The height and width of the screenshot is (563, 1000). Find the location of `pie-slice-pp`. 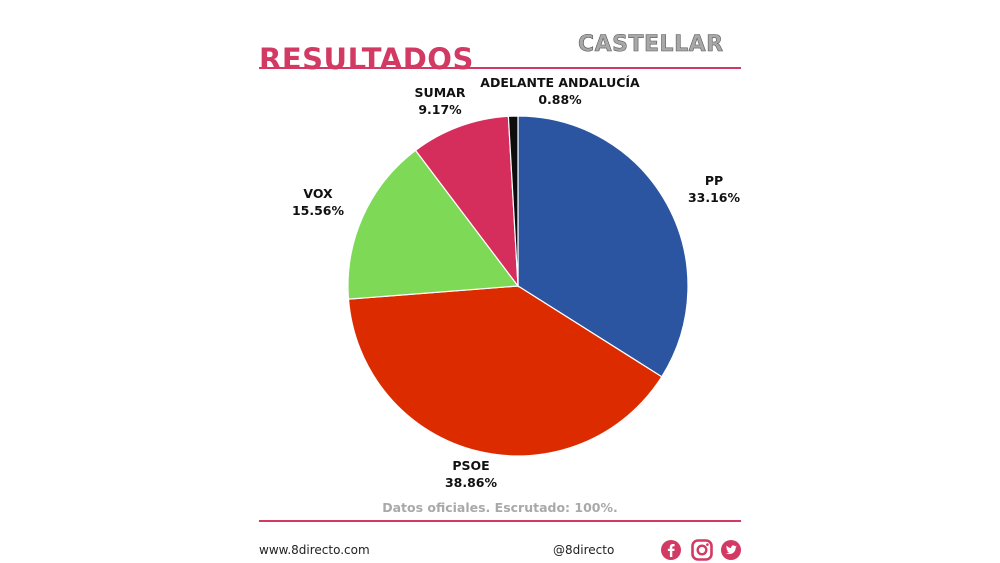

pie-slice-pp is located at coordinates (603, 246).